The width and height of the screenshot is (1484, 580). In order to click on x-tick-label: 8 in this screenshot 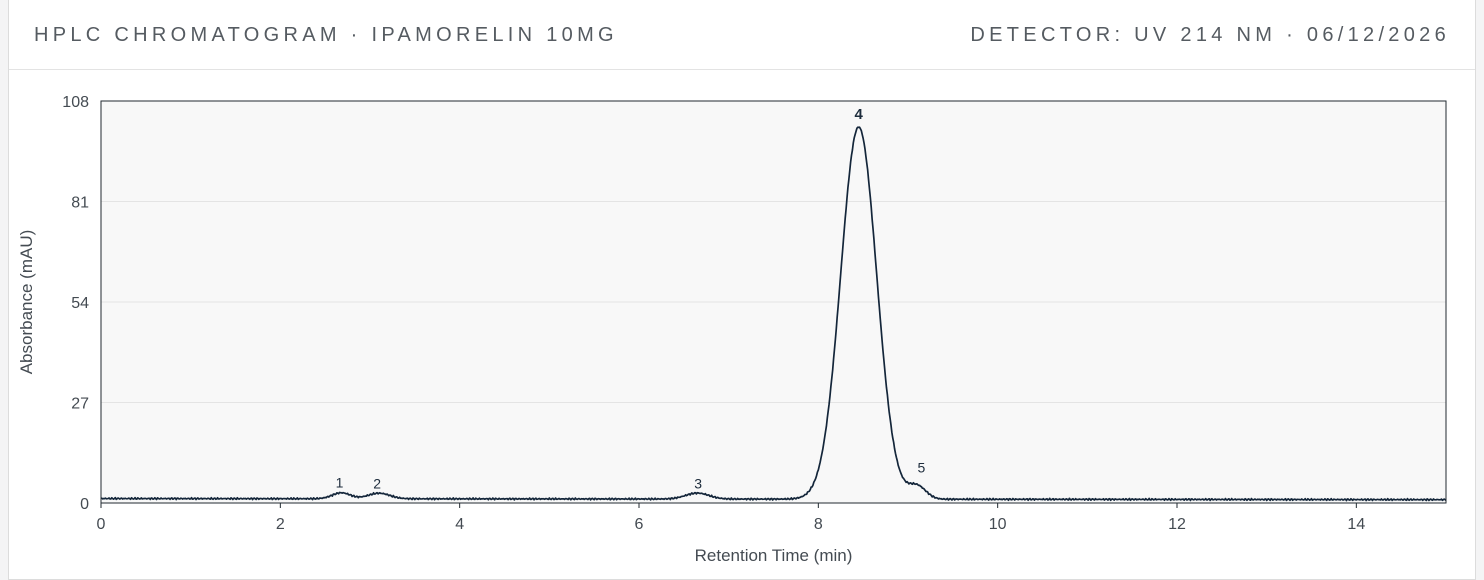, I will do `click(818, 524)`.